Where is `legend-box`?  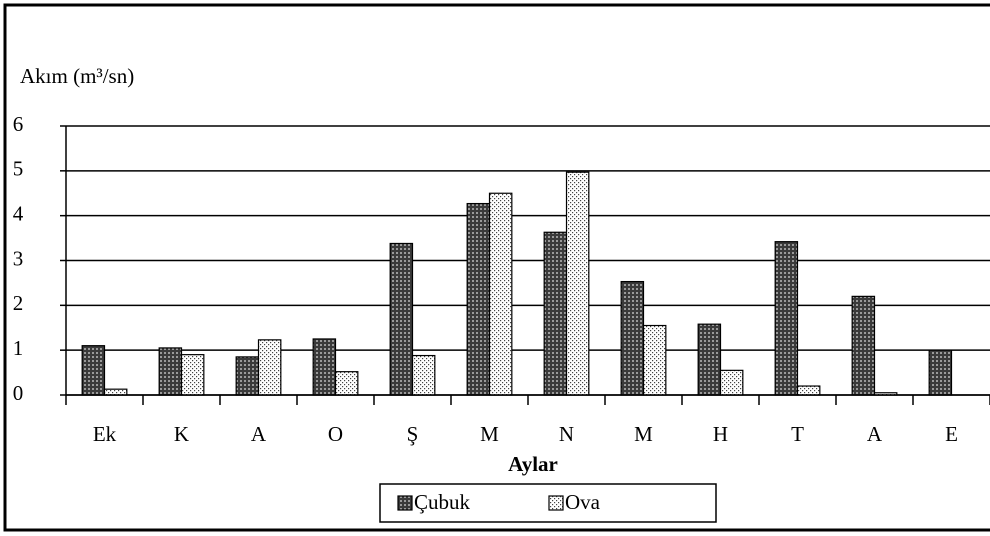 legend-box is located at coordinates (548, 503).